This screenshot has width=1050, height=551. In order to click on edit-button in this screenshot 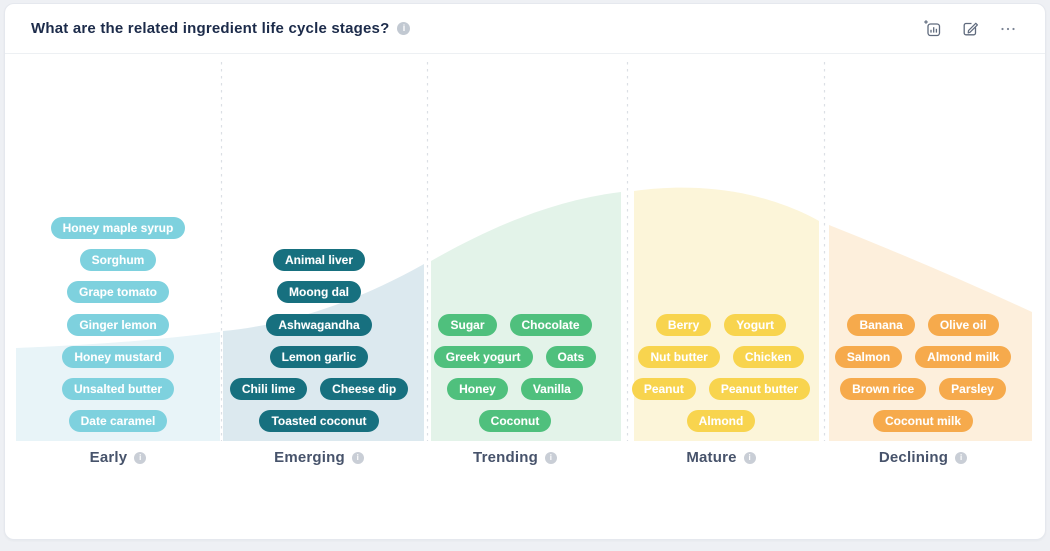, I will do `click(970, 29)`.